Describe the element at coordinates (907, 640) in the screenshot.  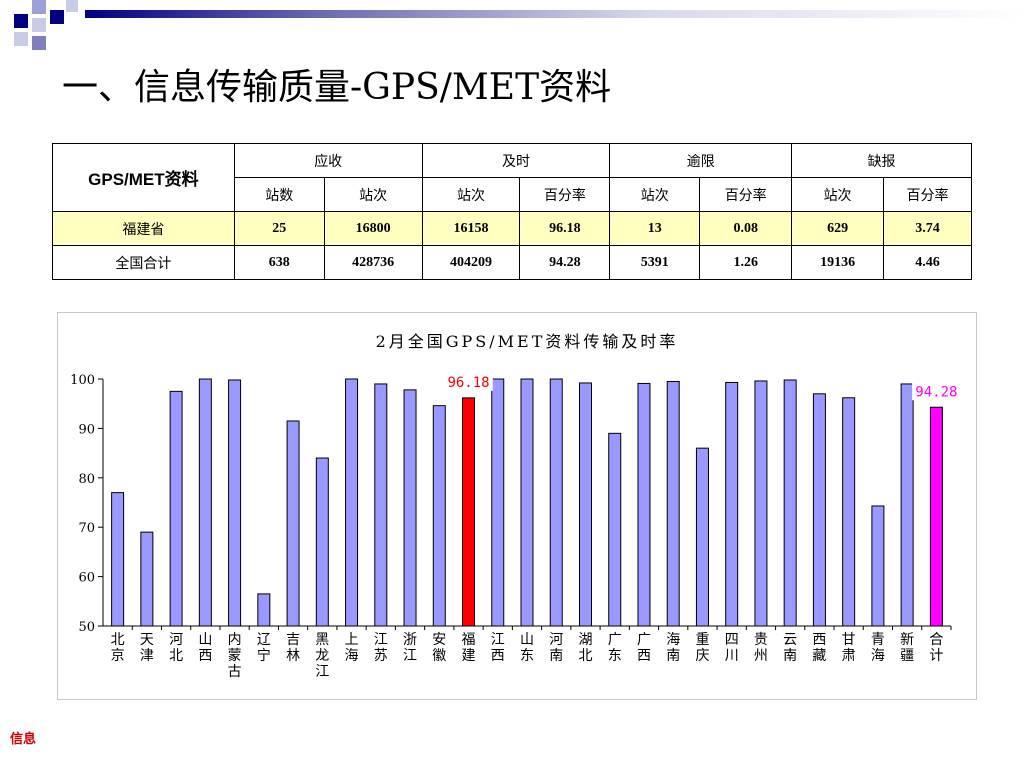
I see `x-tick-label: 新` at that location.